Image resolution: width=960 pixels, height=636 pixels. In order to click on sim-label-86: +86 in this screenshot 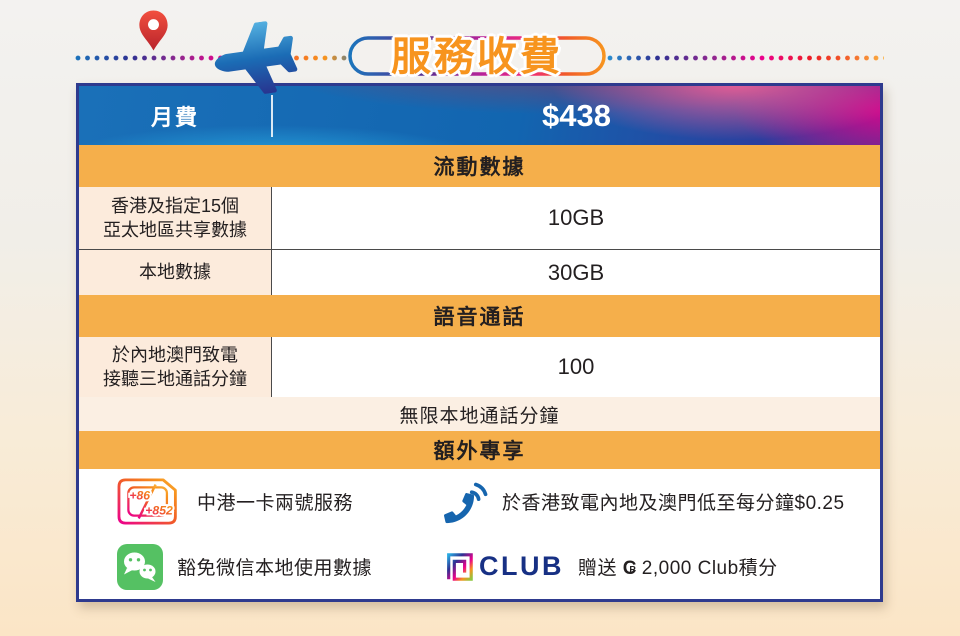, I will do `click(139, 496)`.